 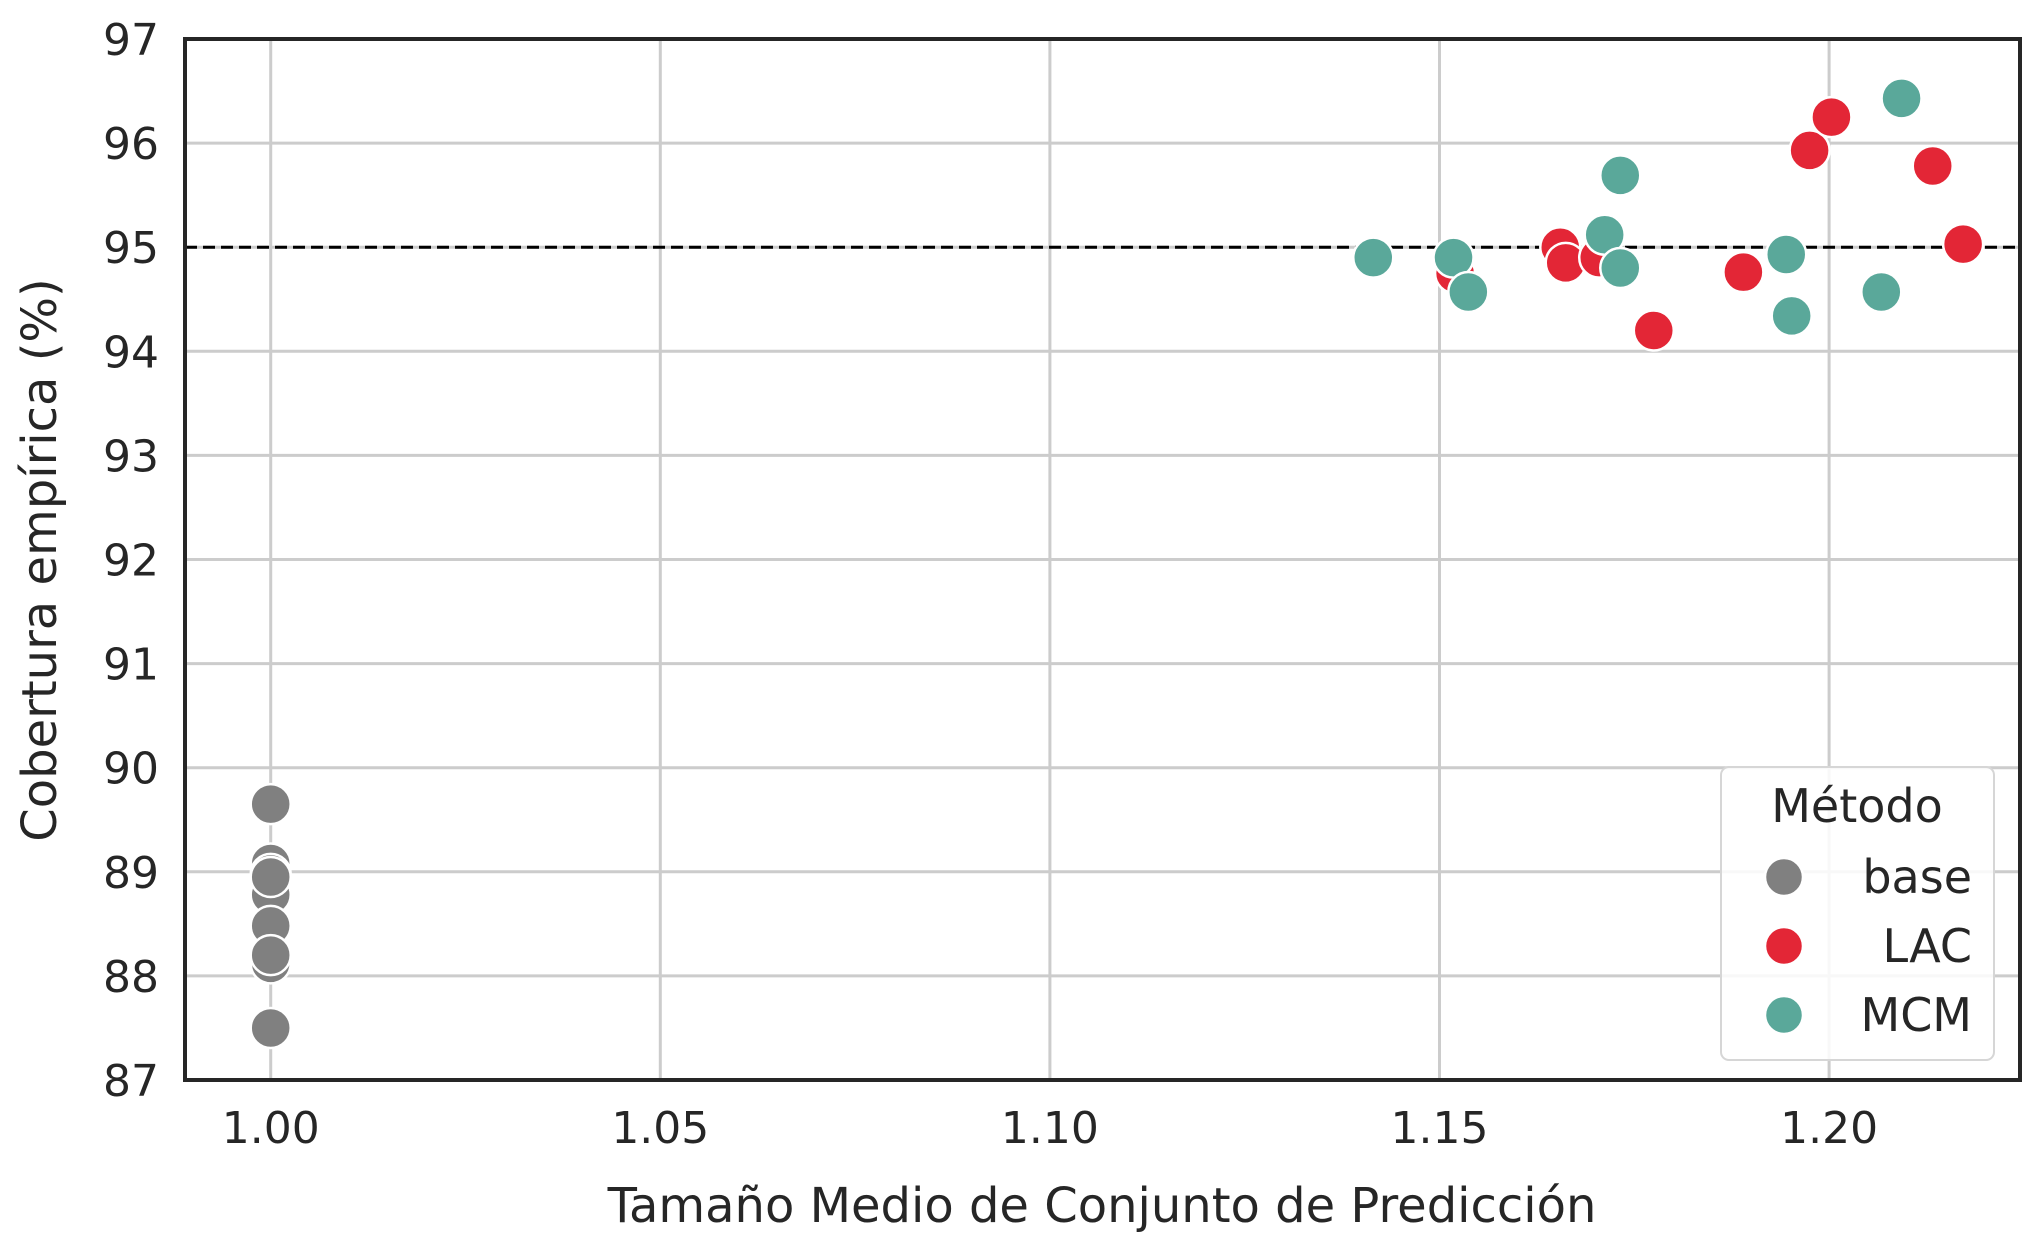 What do you see at coordinates (131, 561) in the screenshot?
I see `y-tick-label: 92` at bounding box center [131, 561].